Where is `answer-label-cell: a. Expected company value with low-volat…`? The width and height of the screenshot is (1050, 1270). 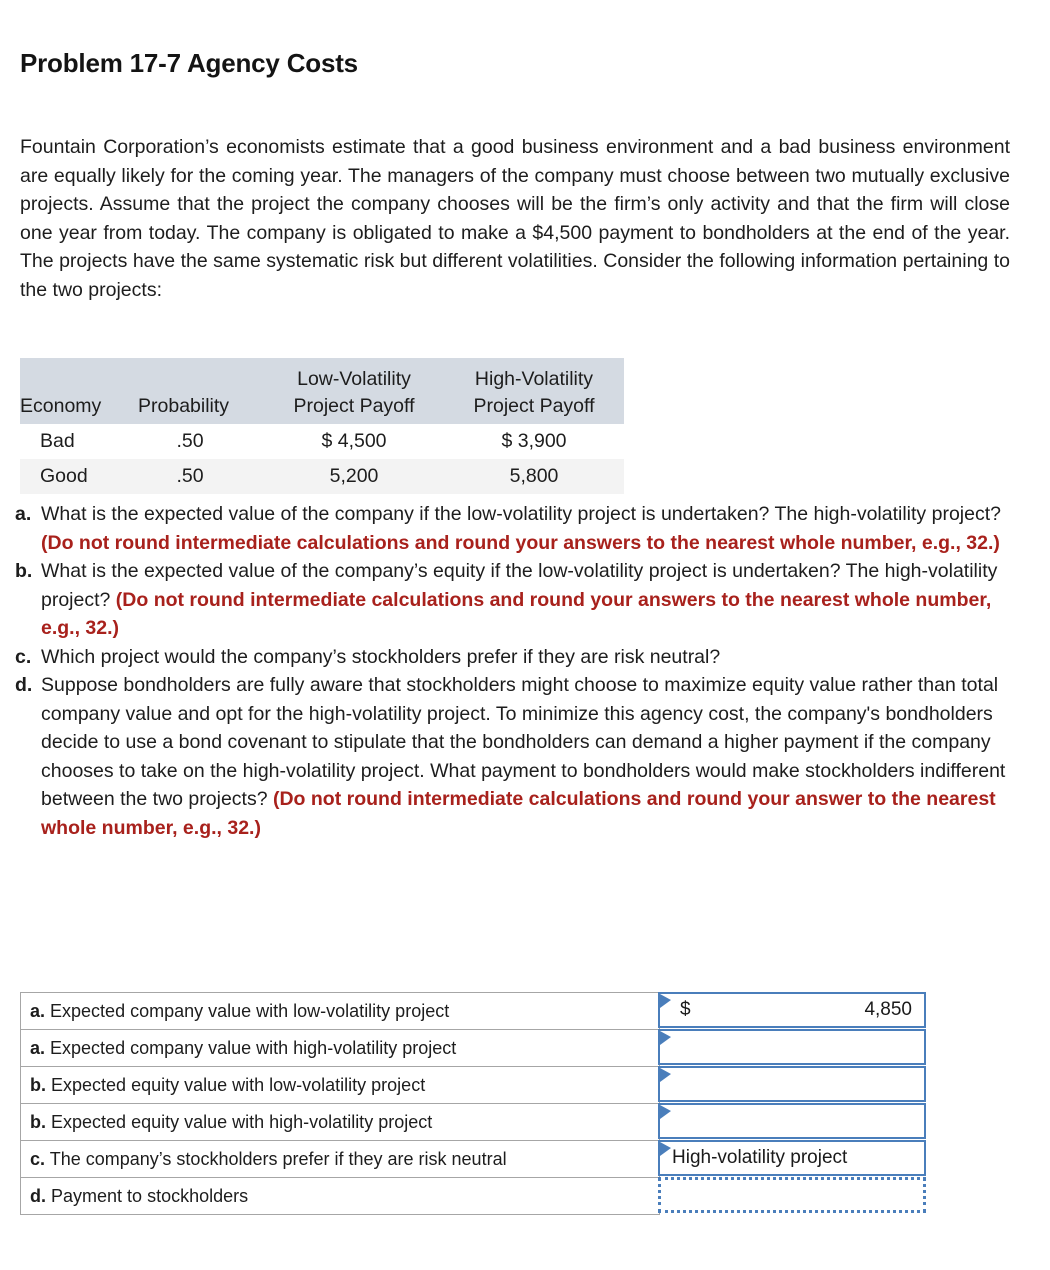 answer-label-cell: a. Expected company value with low-volat… is located at coordinates (340, 1011).